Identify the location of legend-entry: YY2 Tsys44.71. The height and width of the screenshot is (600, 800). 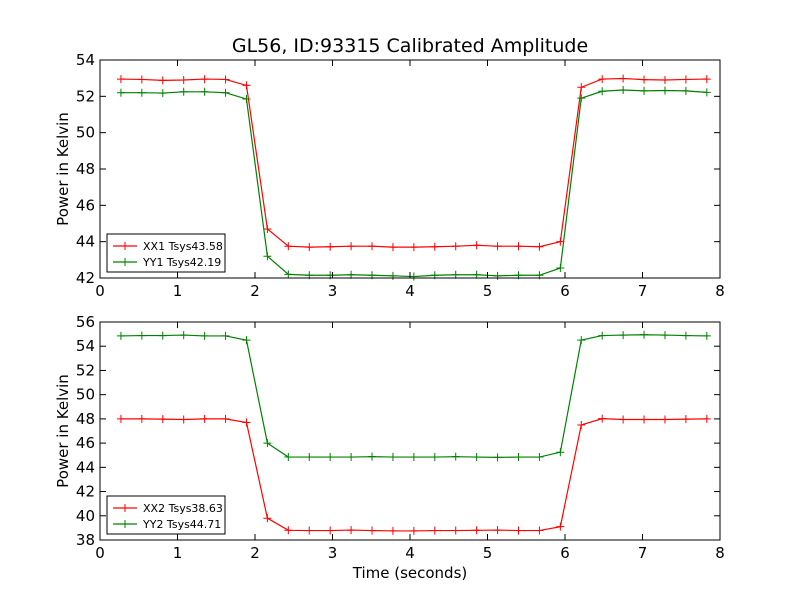
(181, 524).